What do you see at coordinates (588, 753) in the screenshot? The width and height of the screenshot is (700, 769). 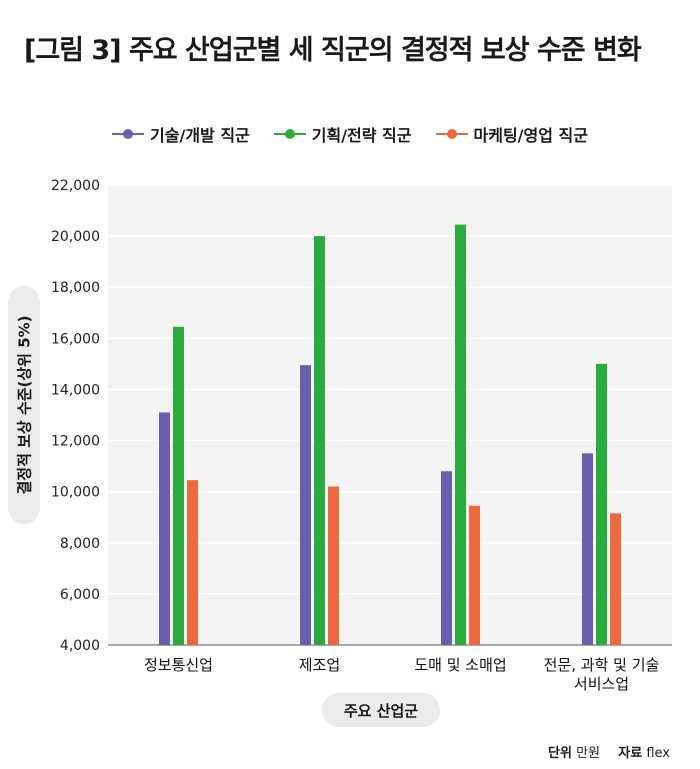 I see `unit-value: 만원` at bounding box center [588, 753].